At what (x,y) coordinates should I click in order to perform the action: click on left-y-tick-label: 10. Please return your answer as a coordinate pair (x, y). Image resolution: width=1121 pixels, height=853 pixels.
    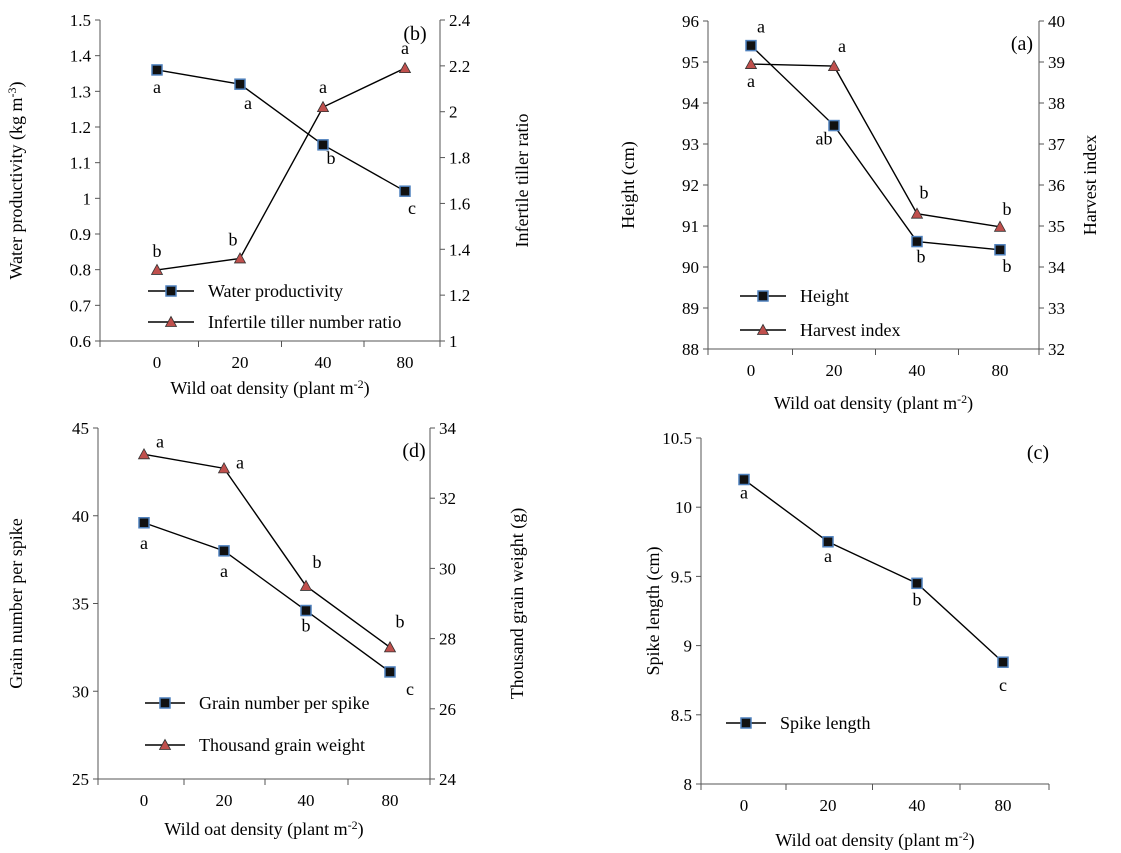
    Looking at the image, I should click on (683, 507).